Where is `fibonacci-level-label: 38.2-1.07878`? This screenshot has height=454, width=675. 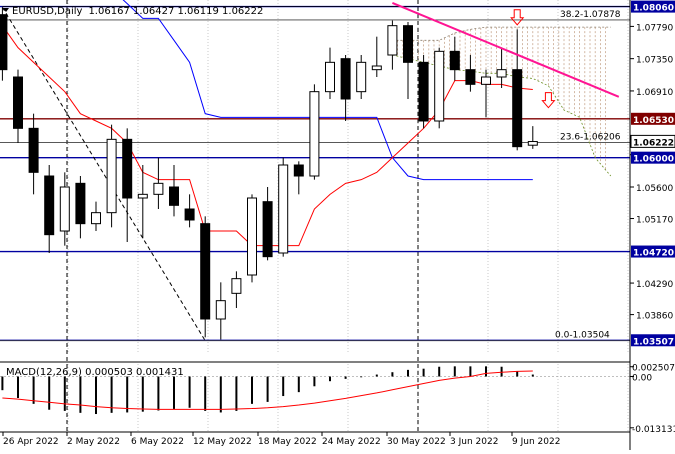
fibonacci-level-label: 38.2-1.07878 is located at coordinates (590, 15).